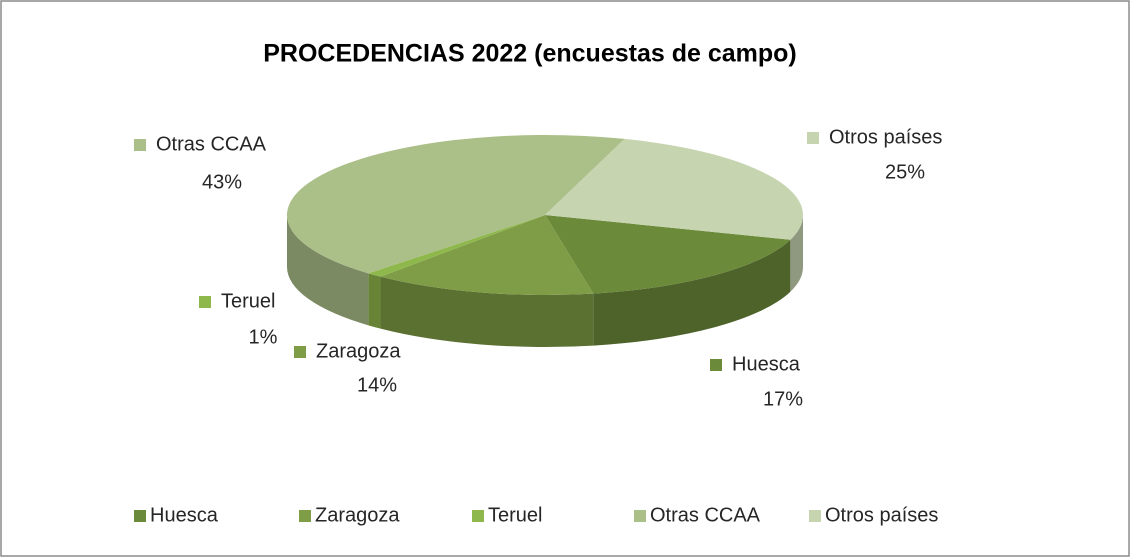 The image size is (1131, 558). What do you see at coordinates (515, 515) in the screenshot?
I see `legend-label: Teruel` at bounding box center [515, 515].